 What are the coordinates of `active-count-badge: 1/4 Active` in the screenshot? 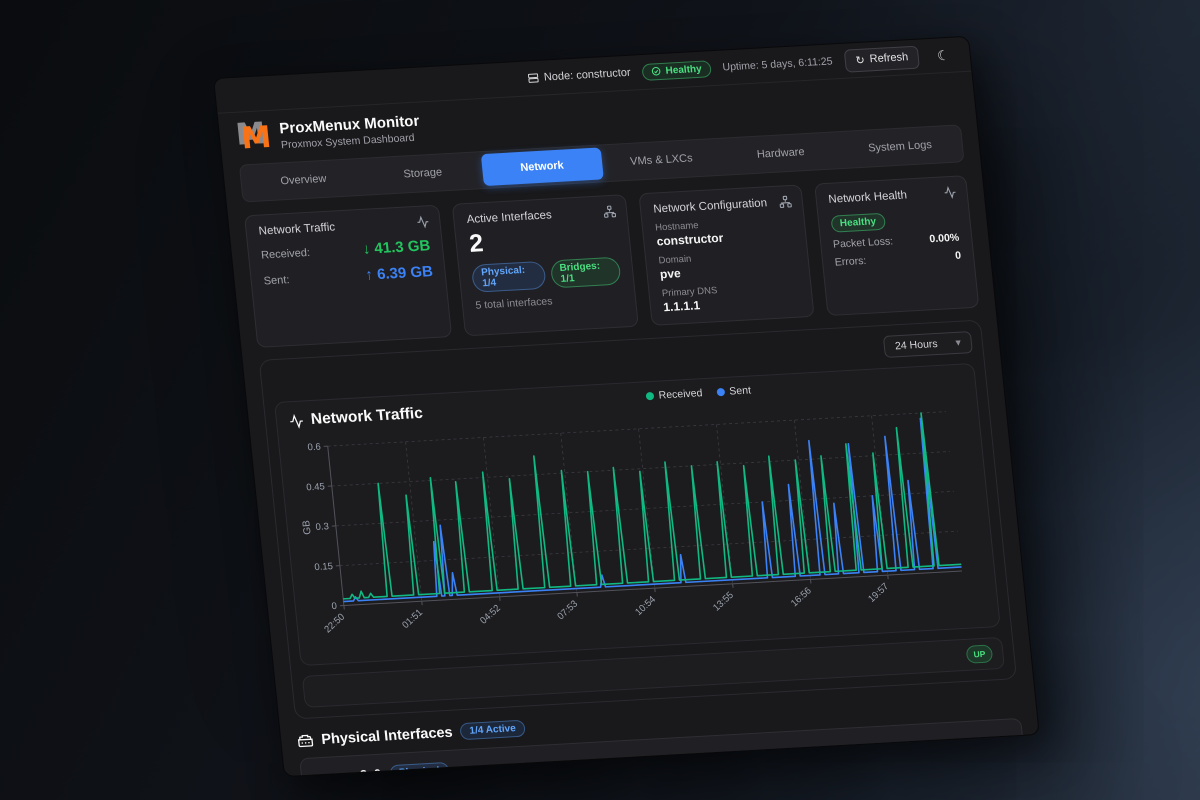 It's located at (492, 730).